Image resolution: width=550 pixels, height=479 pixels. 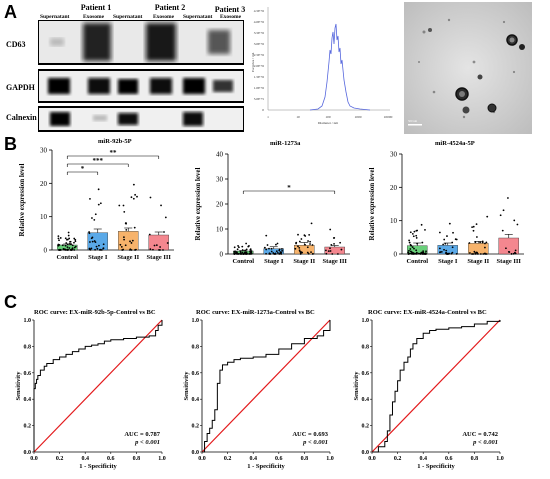 What do you see at coordinates (128, 17) in the screenshot?
I see `wb-lane-3: Supernatant` at bounding box center [128, 17].